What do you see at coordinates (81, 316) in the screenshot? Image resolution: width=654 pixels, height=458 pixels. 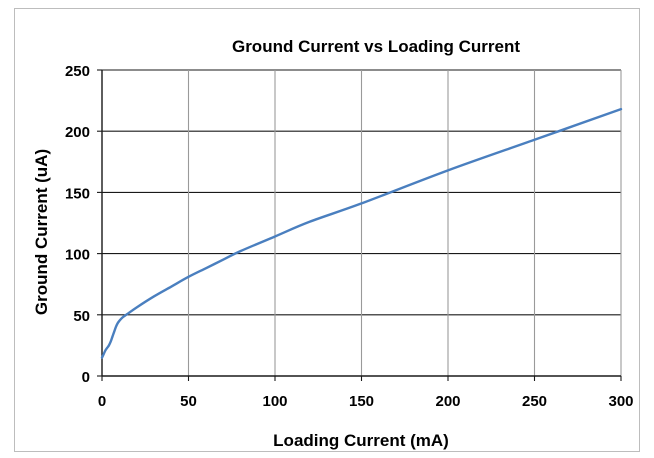 I see `y-tick-label: 50` at bounding box center [81, 316].